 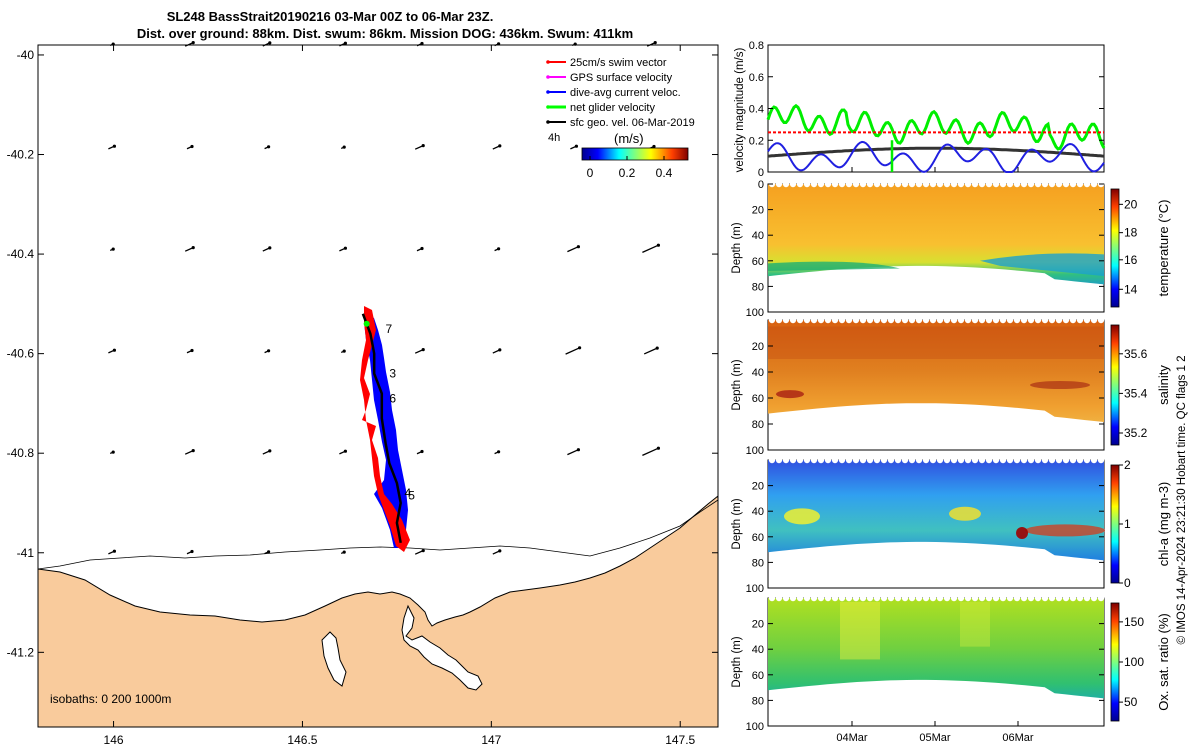 What do you see at coordinates (755, 589) in the screenshot?
I see `depth-tick-label: 100` at bounding box center [755, 589].